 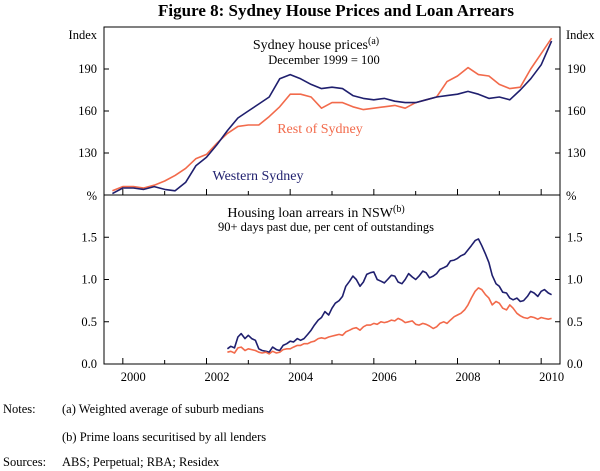 I want to click on x-tick-label: 2000, so click(x=133, y=377).